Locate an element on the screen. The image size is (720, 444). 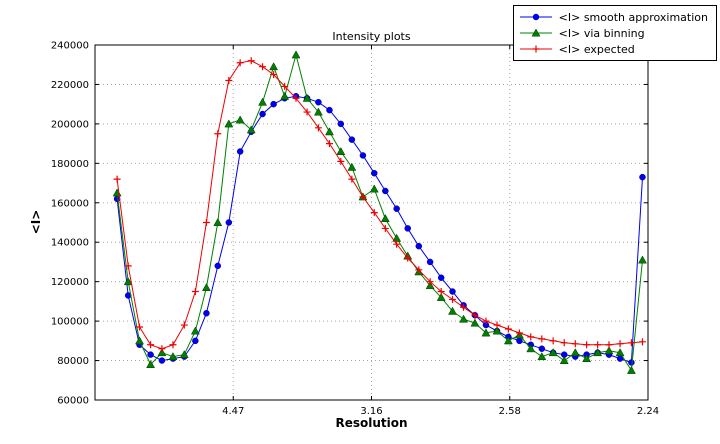
x-tick-label: 2.24 is located at coordinates (648, 411).